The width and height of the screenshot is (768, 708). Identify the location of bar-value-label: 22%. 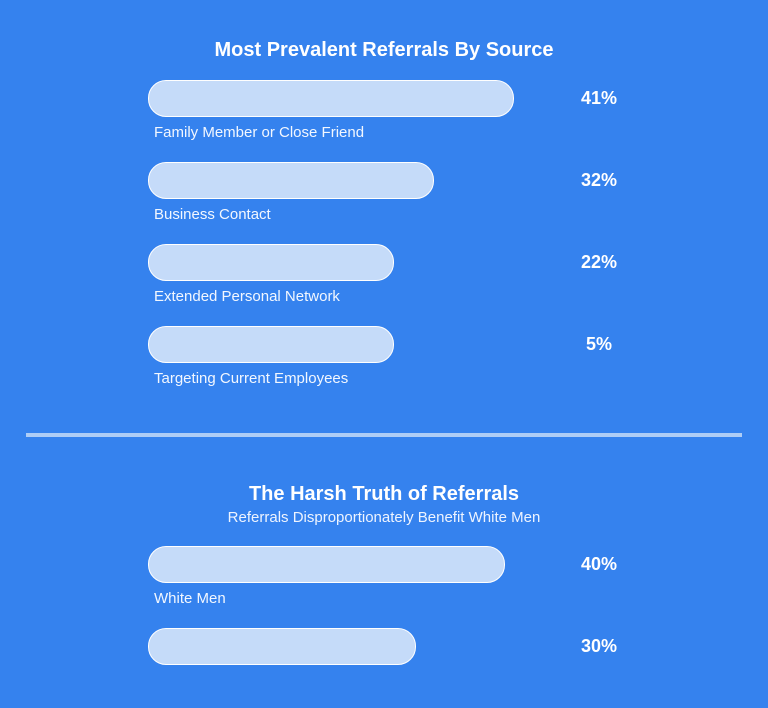
(599, 262).